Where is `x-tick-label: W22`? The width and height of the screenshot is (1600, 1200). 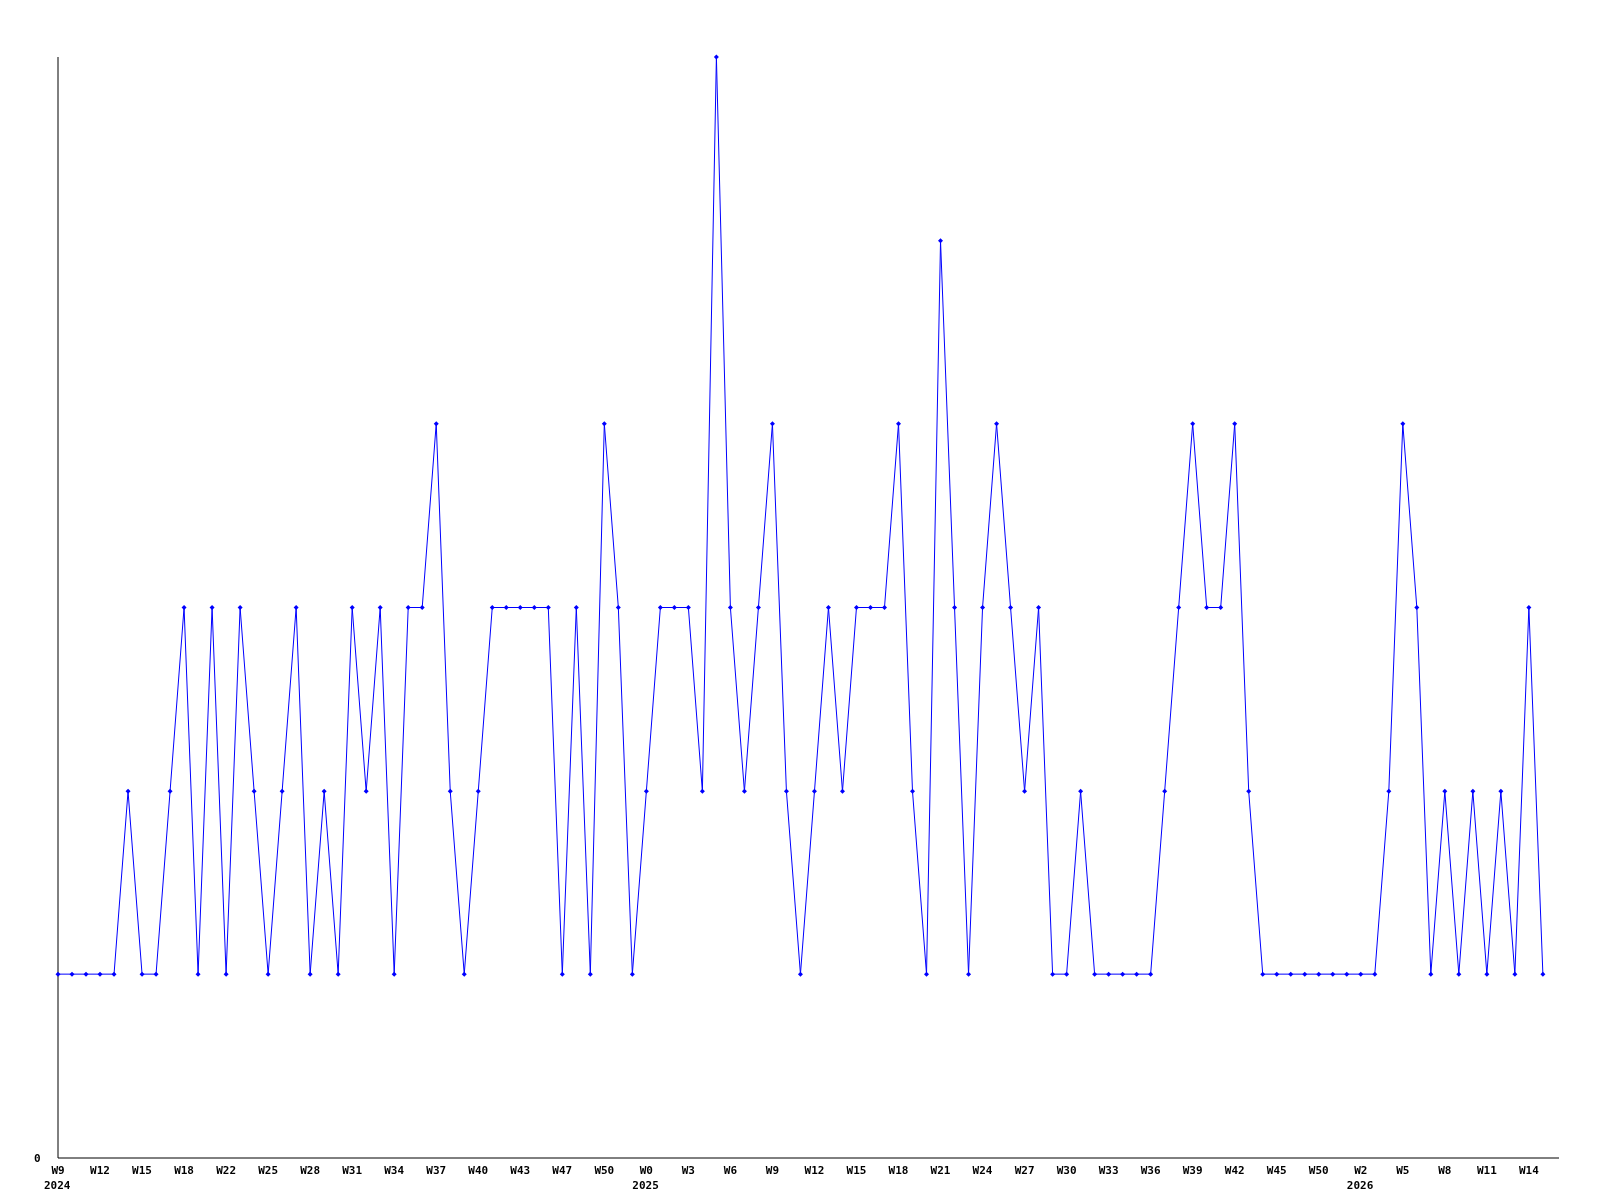
x-tick-label: W22 is located at coordinates (226, 1170).